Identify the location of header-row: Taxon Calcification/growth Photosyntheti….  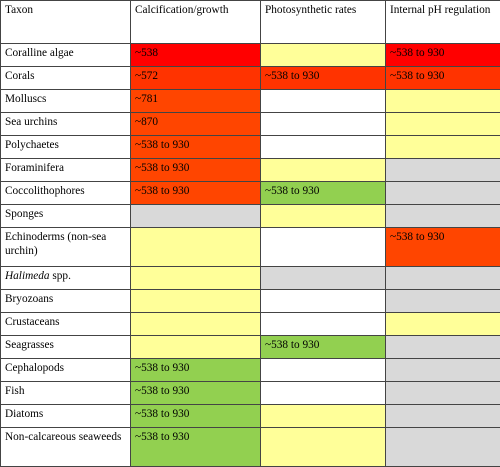
(250, 22).